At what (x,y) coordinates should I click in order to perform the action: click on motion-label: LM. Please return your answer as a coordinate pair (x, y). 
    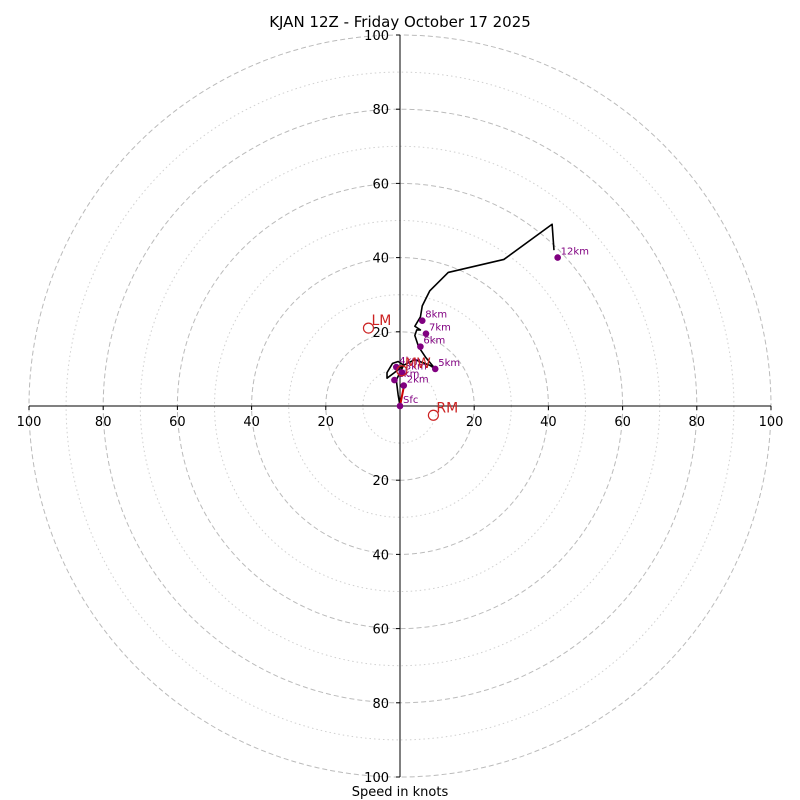
    Looking at the image, I should click on (381, 321).